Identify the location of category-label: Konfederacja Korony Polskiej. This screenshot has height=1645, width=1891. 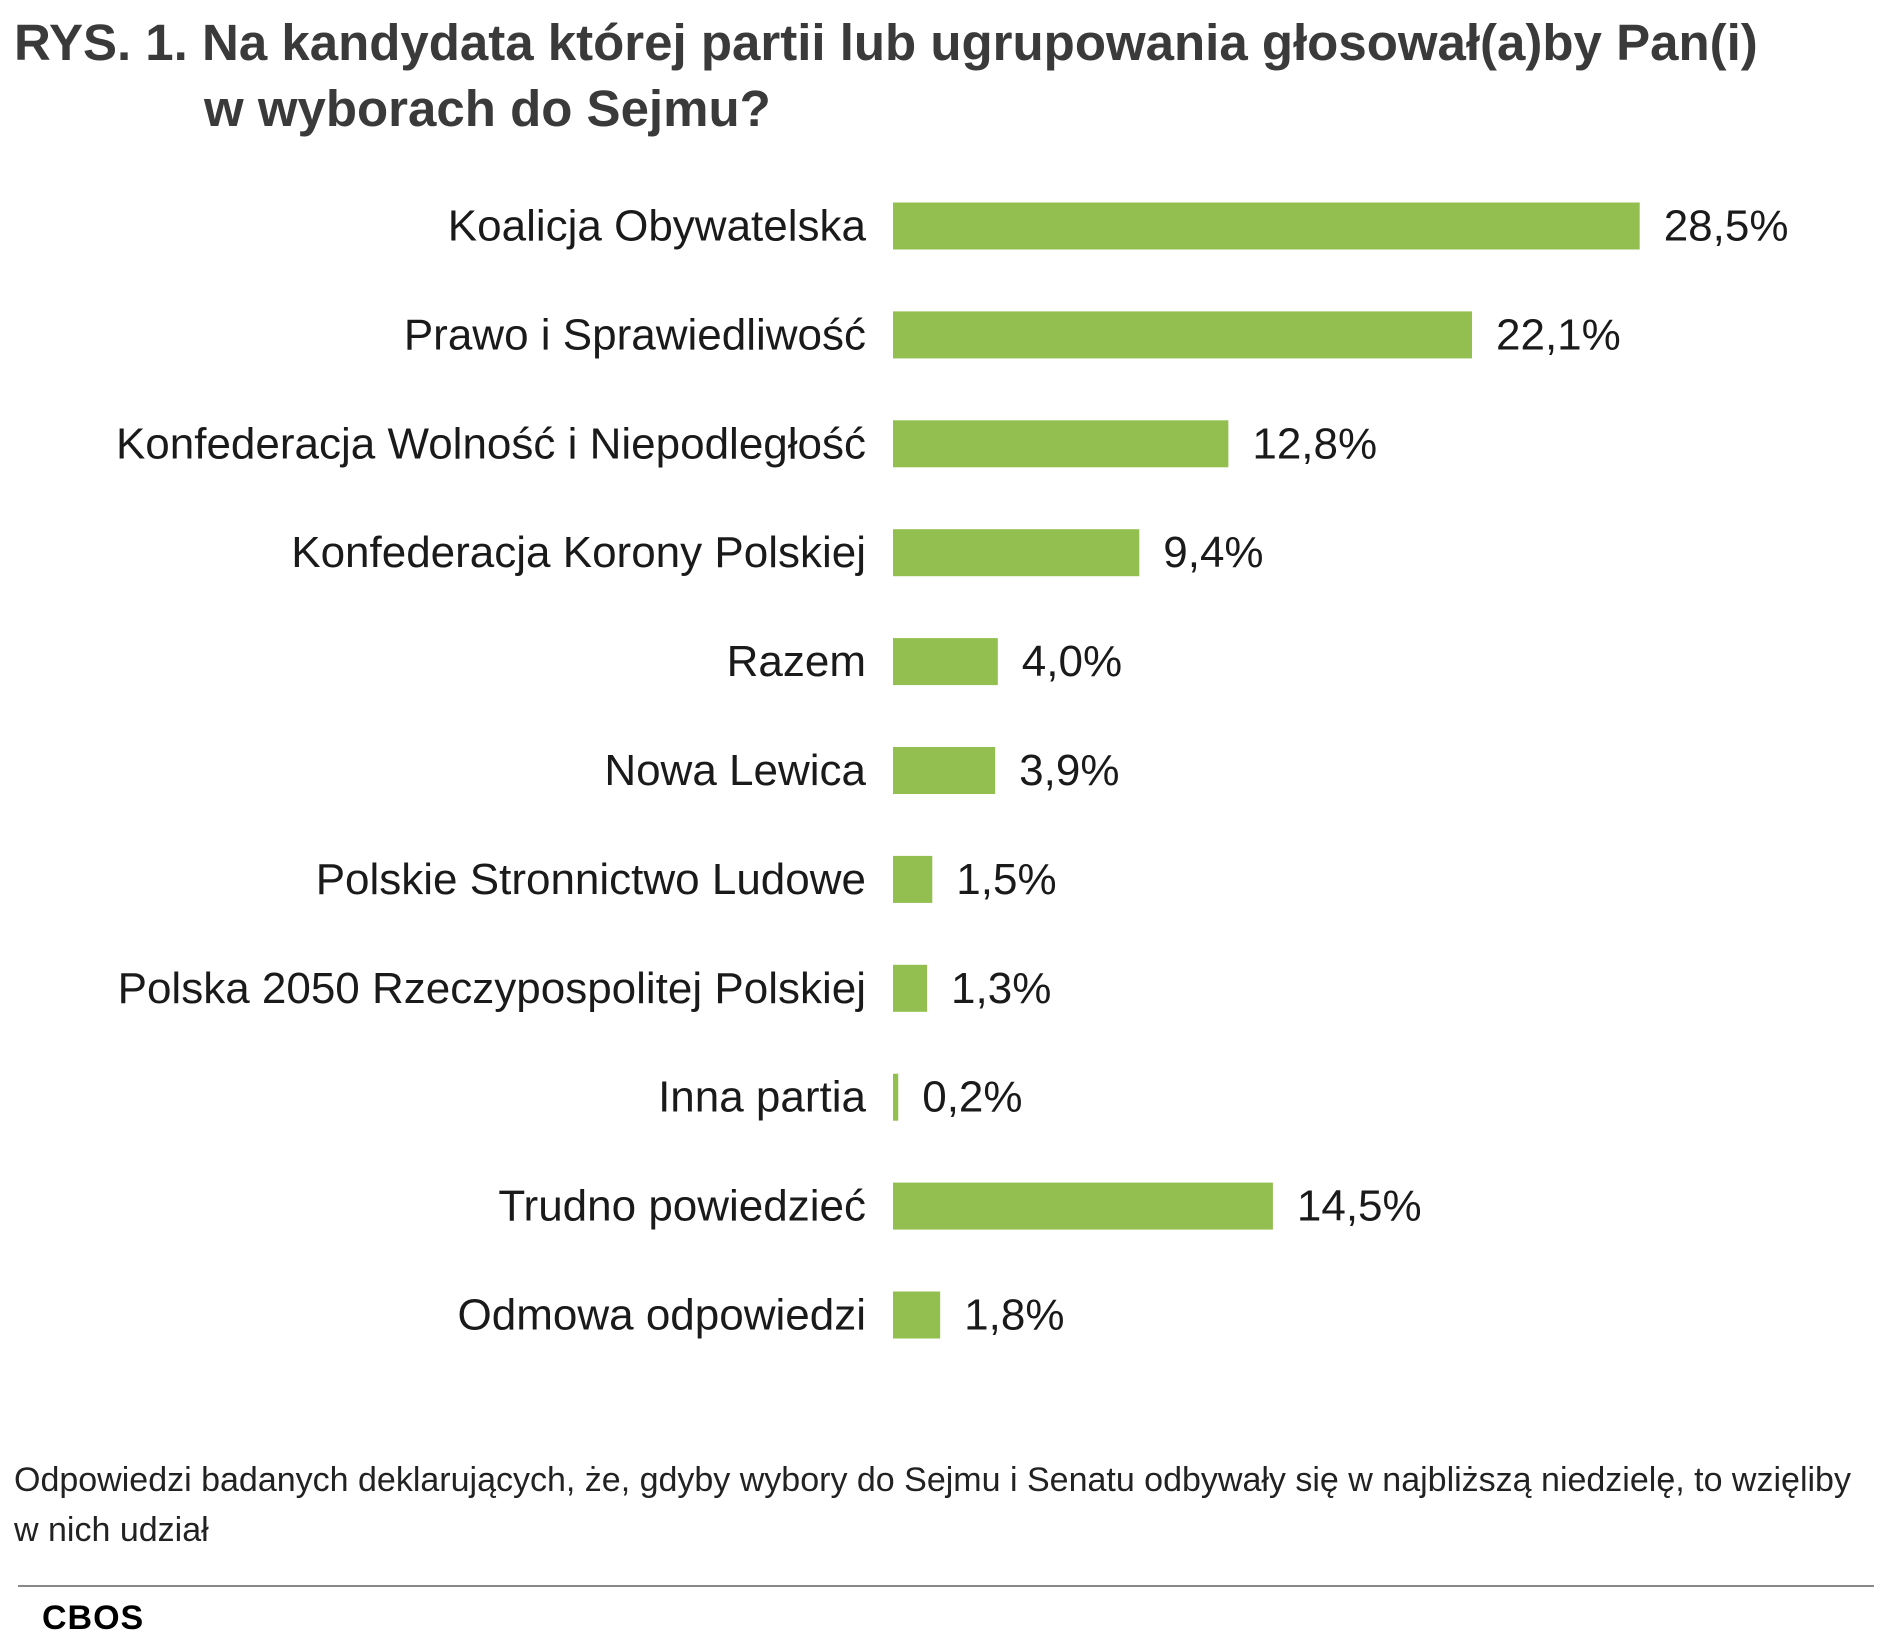
(578, 552).